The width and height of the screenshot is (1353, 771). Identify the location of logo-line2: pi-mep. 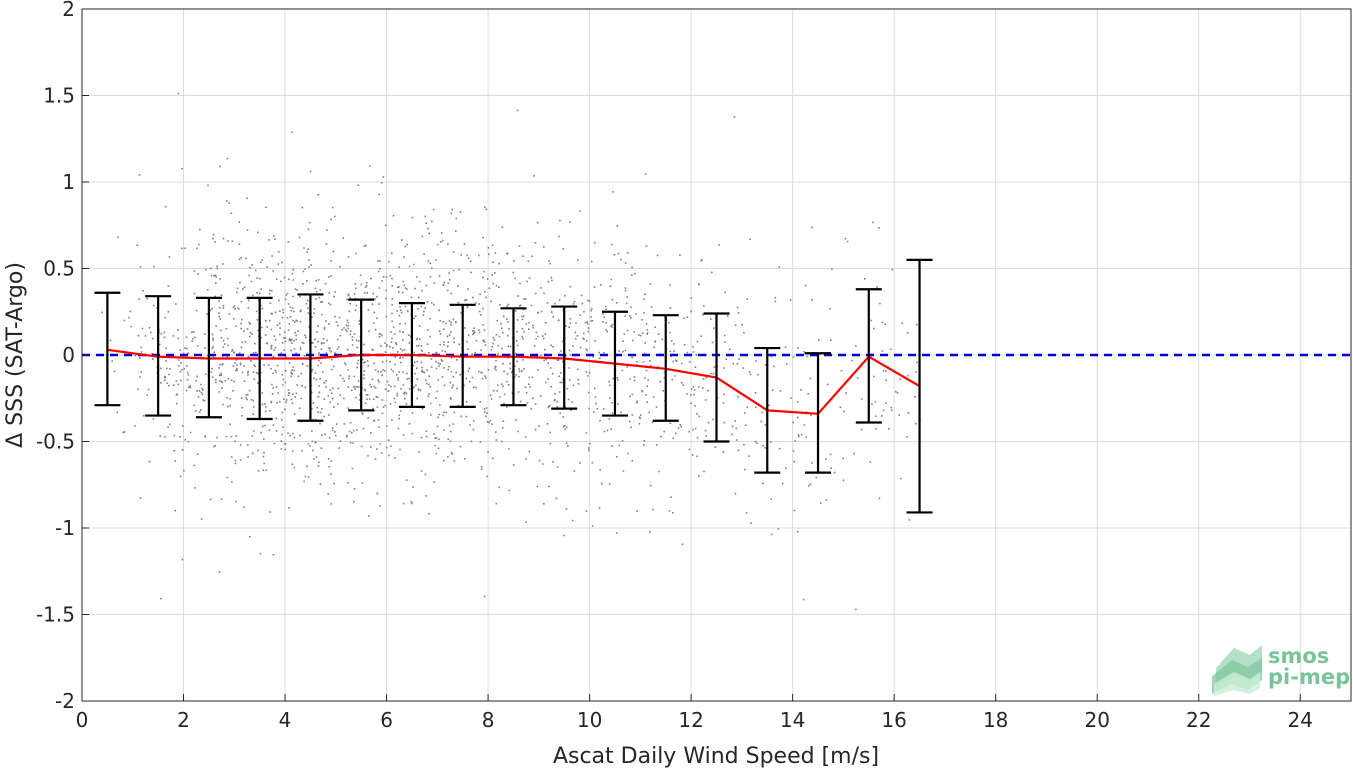
(1309, 677).